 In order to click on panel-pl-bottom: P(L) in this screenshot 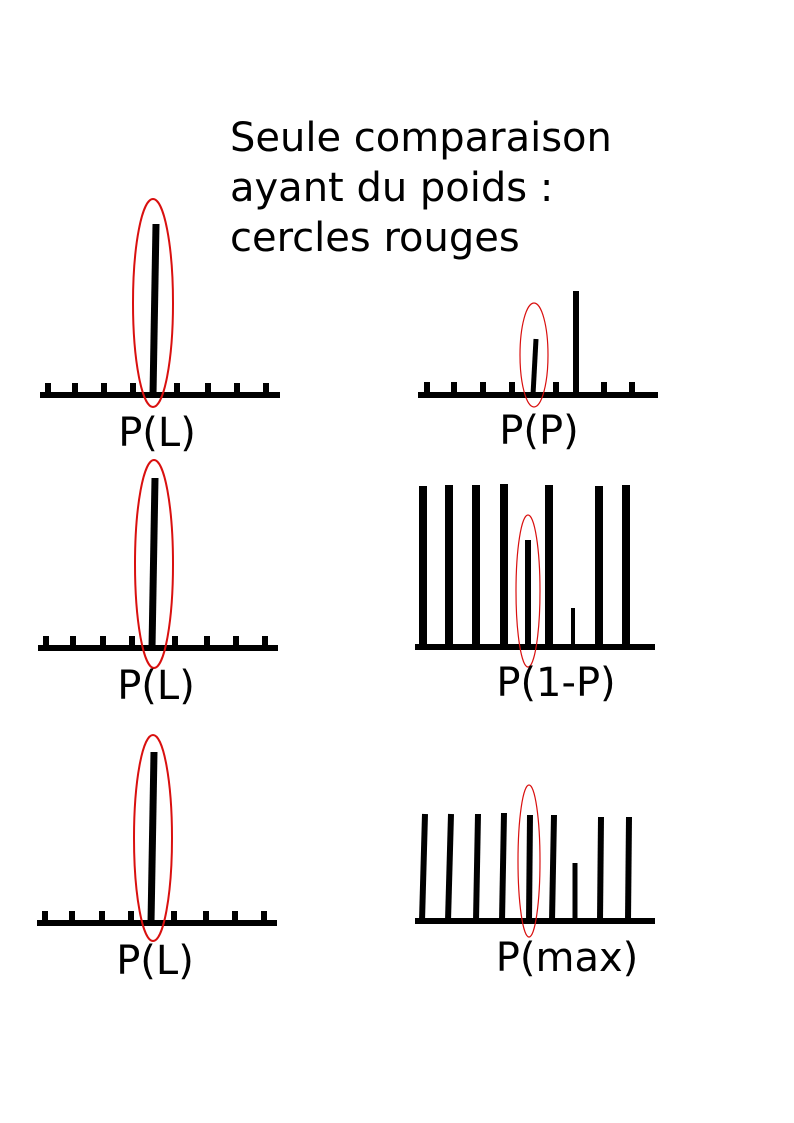, I will do `click(157, 859)`.